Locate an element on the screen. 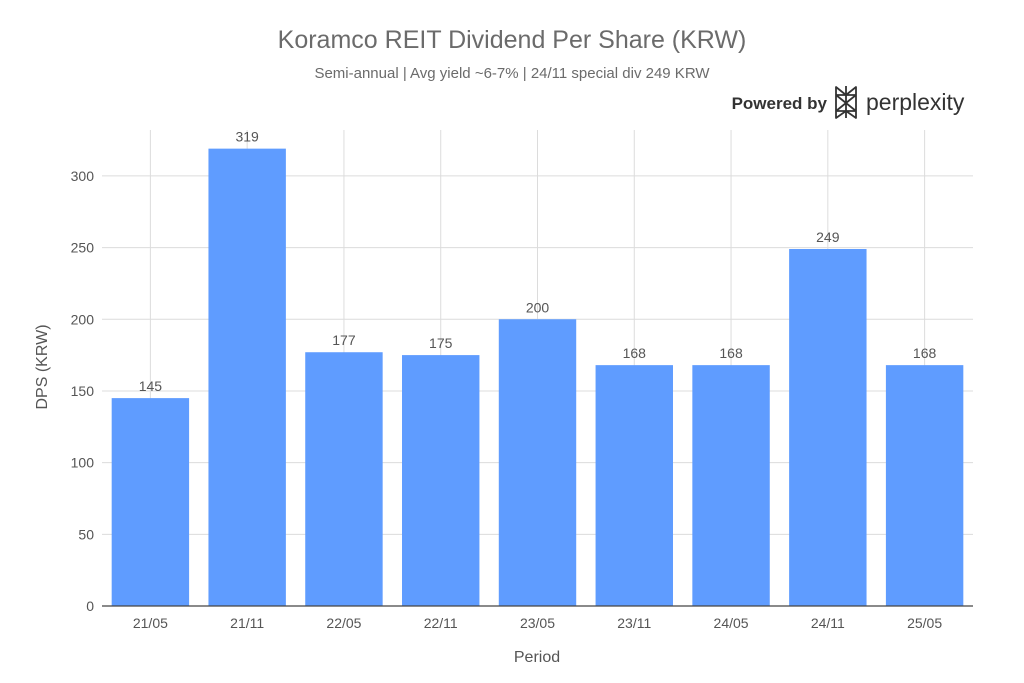  branding: Powered by perplexity is located at coordinates (848, 102).